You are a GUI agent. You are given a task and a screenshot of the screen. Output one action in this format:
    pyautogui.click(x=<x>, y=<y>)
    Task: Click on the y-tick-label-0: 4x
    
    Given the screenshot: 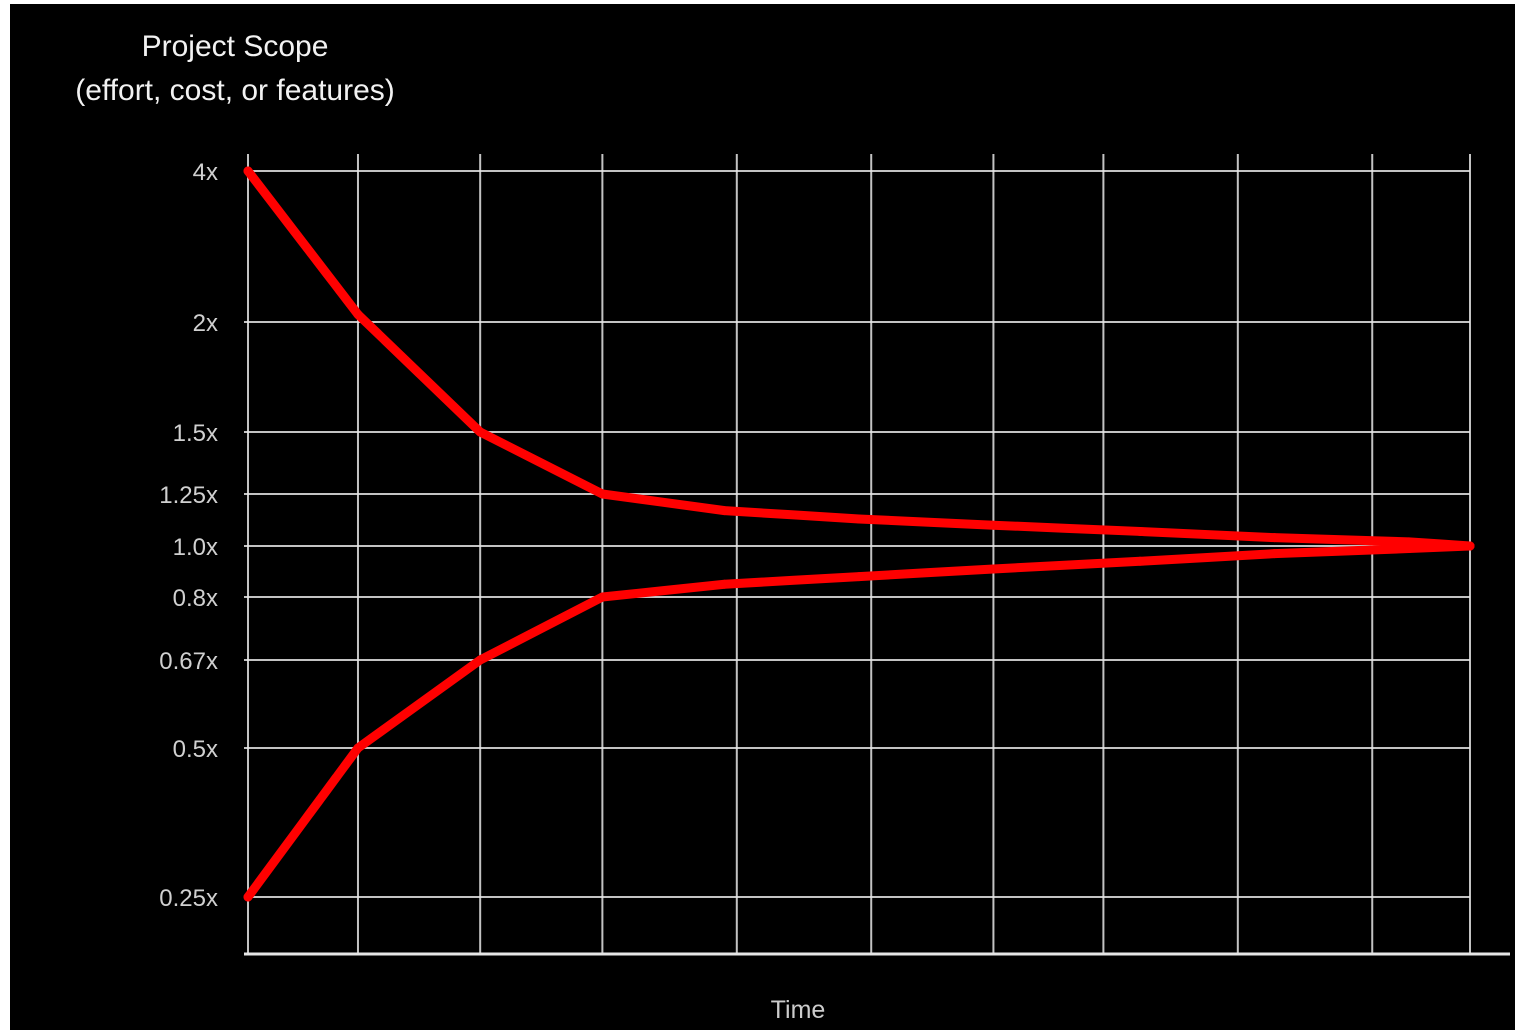 What is the action you would take?
    pyautogui.click(x=205, y=172)
    